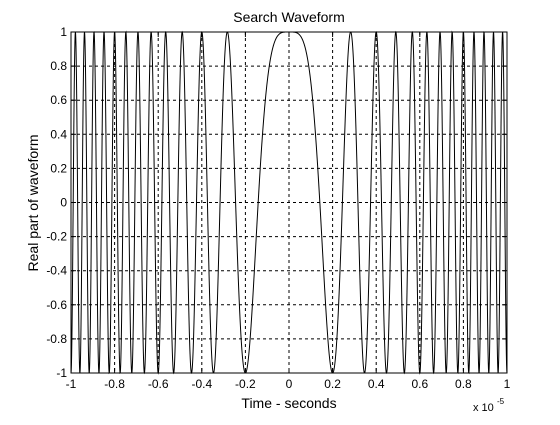 The height and width of the screenshot is (425, 560). Describe the element at coordinates (63, 32) in the screenshot. I see `y-tick-label: 1` at that location.